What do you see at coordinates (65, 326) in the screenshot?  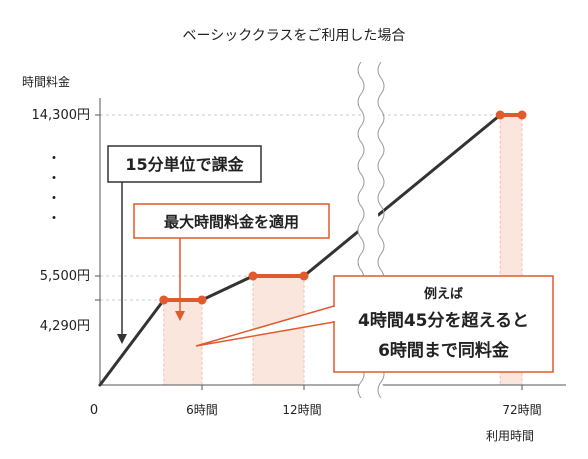 I see `y-tick-label: 4,290円` at bounding box center [65, 326].